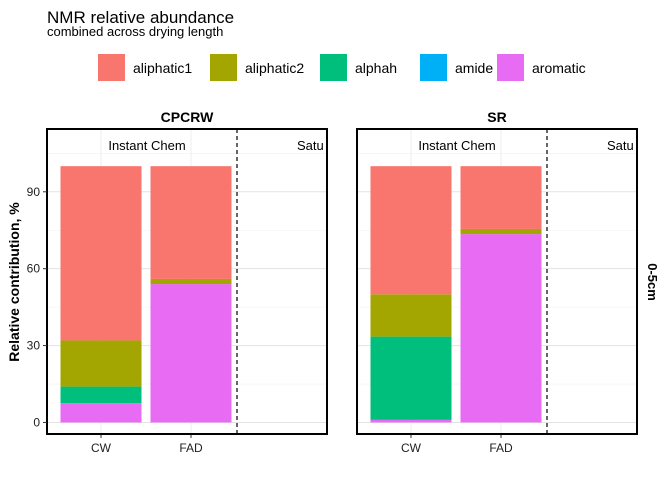 Image resolution: width=672 pixels, height=480 pixels. What do you see at coordinates (274, 68) in the screenshot?
I see `legend-label-aliphatic2: aliphatic2` at bounding box center [274, 68].